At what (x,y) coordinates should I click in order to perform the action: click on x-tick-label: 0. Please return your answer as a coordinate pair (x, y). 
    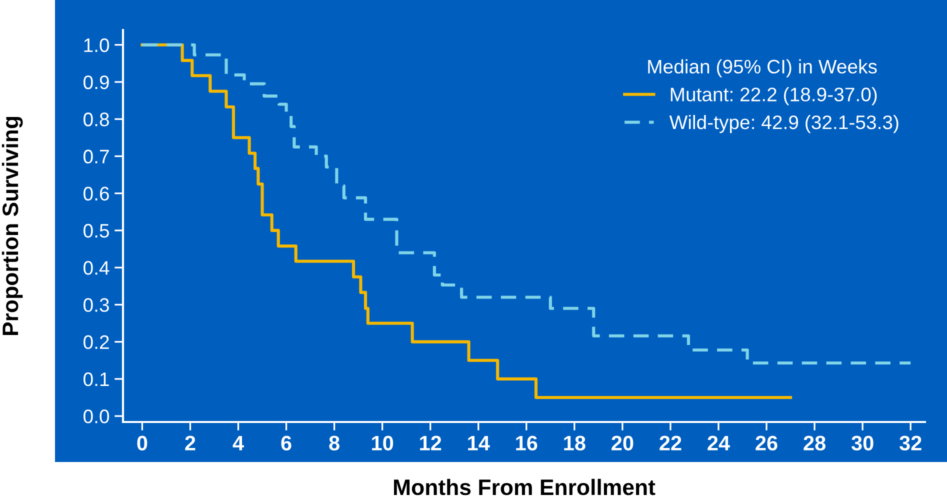
    Looking at the image, I should click on (142, 443).